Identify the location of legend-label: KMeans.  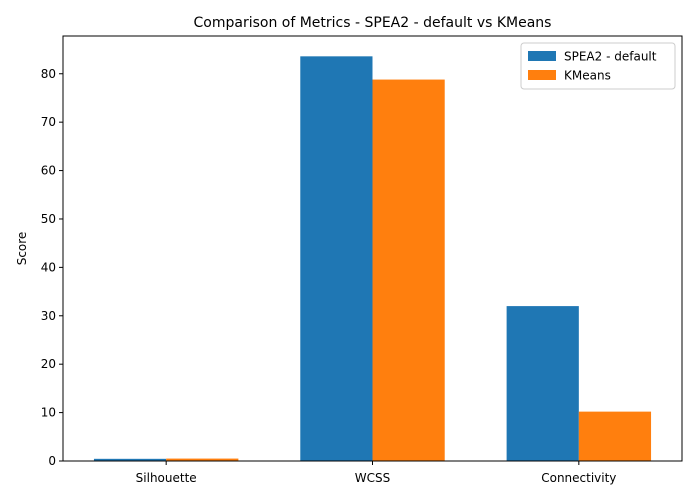
(587, 76).